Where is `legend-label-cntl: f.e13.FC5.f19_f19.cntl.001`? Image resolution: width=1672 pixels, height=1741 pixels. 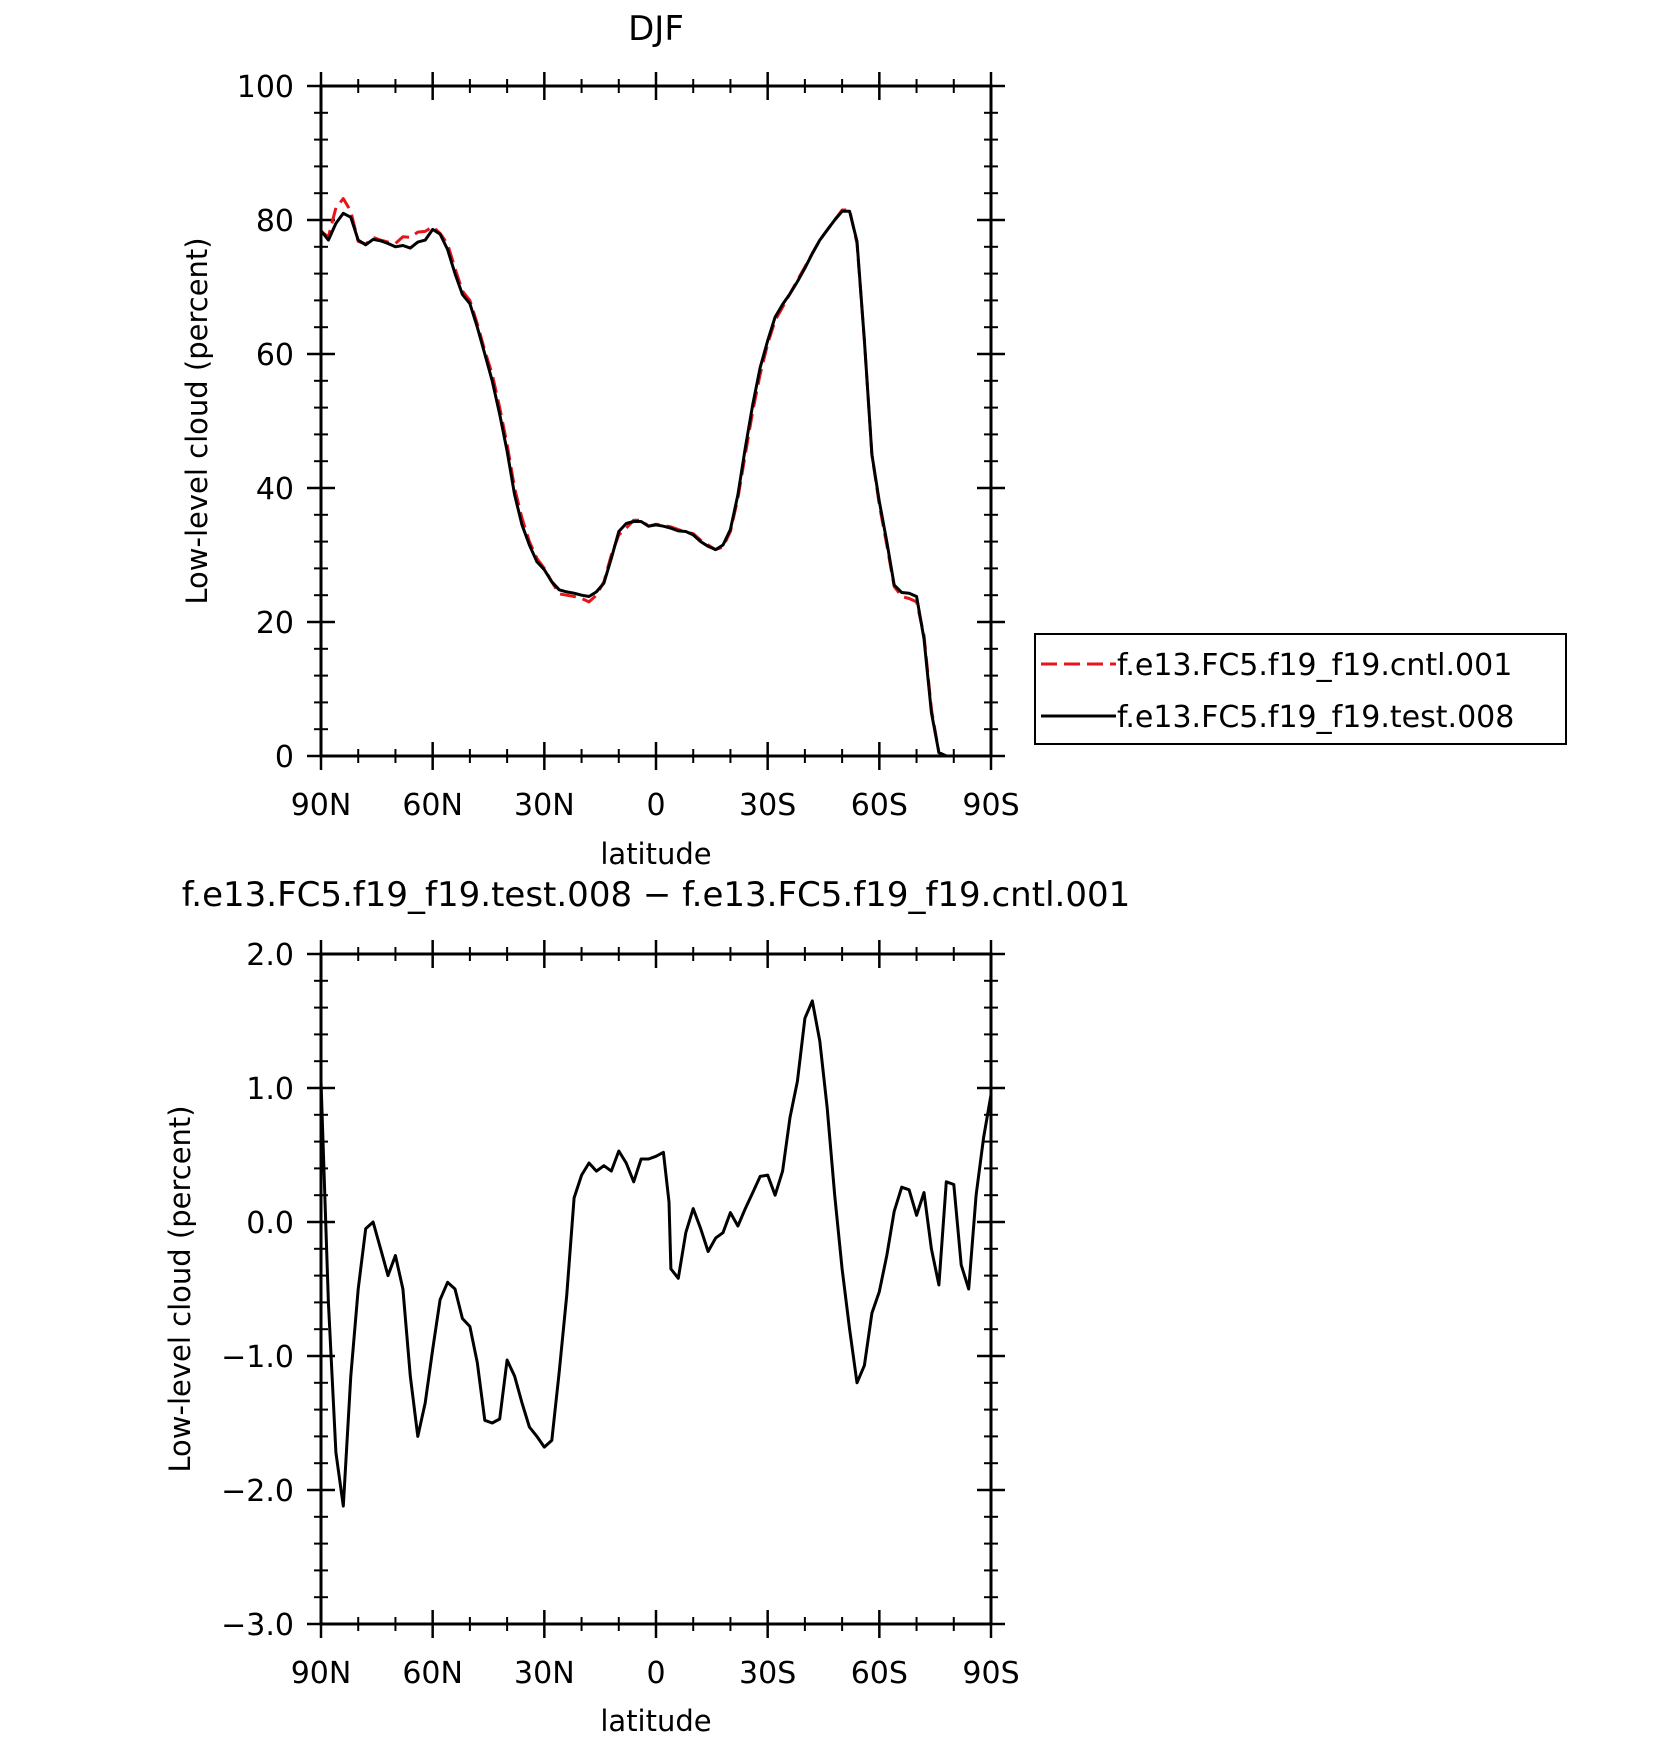
legend-label-cntl: f.e13.FC5.f19_f19.cntl.001 is located at coordinates (1314, 665).